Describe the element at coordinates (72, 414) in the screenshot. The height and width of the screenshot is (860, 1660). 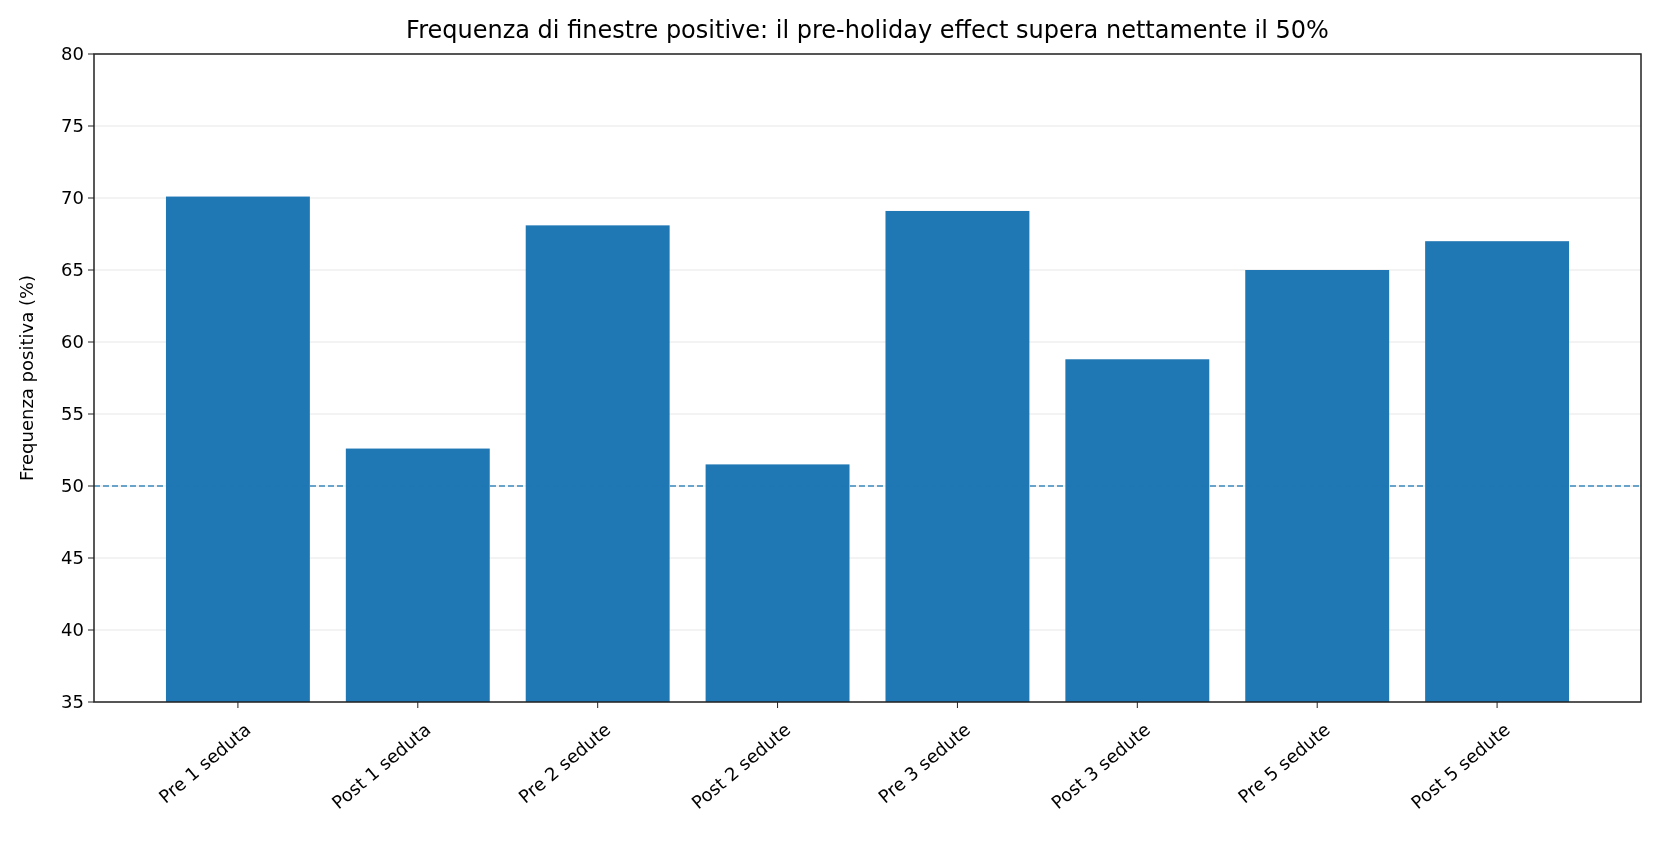
I see `y-tick-label: 55` at that location.